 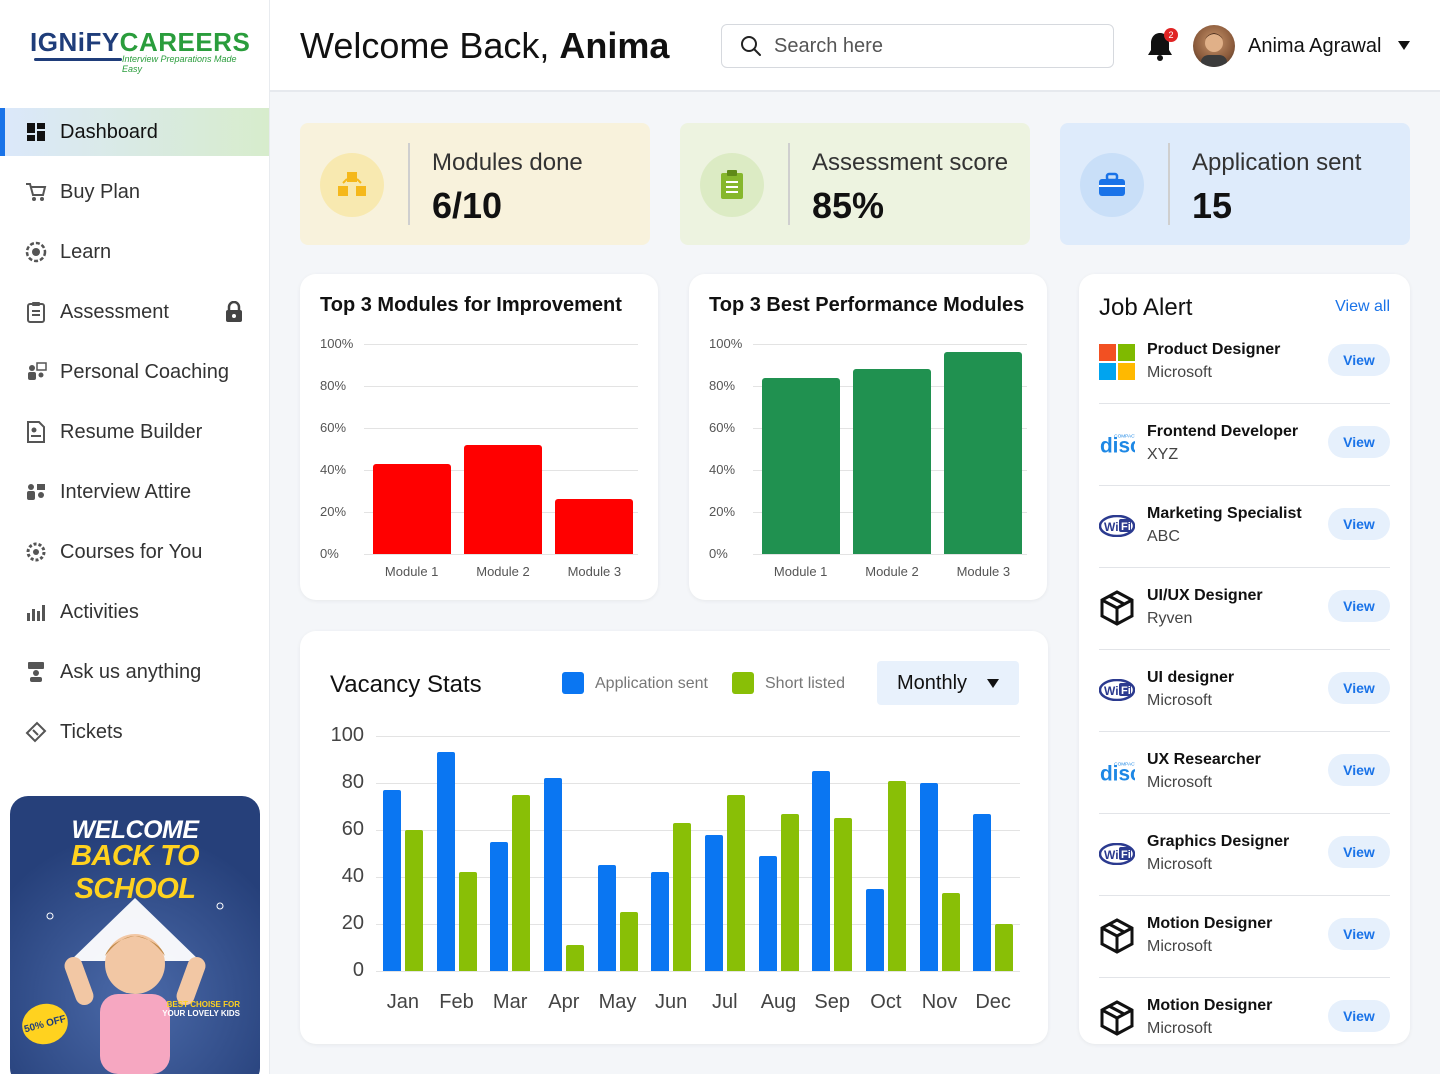 What do you see at coordinates (36, 252) in the screenshot?
I see `learn-icon` at bounding box center [36, 252].